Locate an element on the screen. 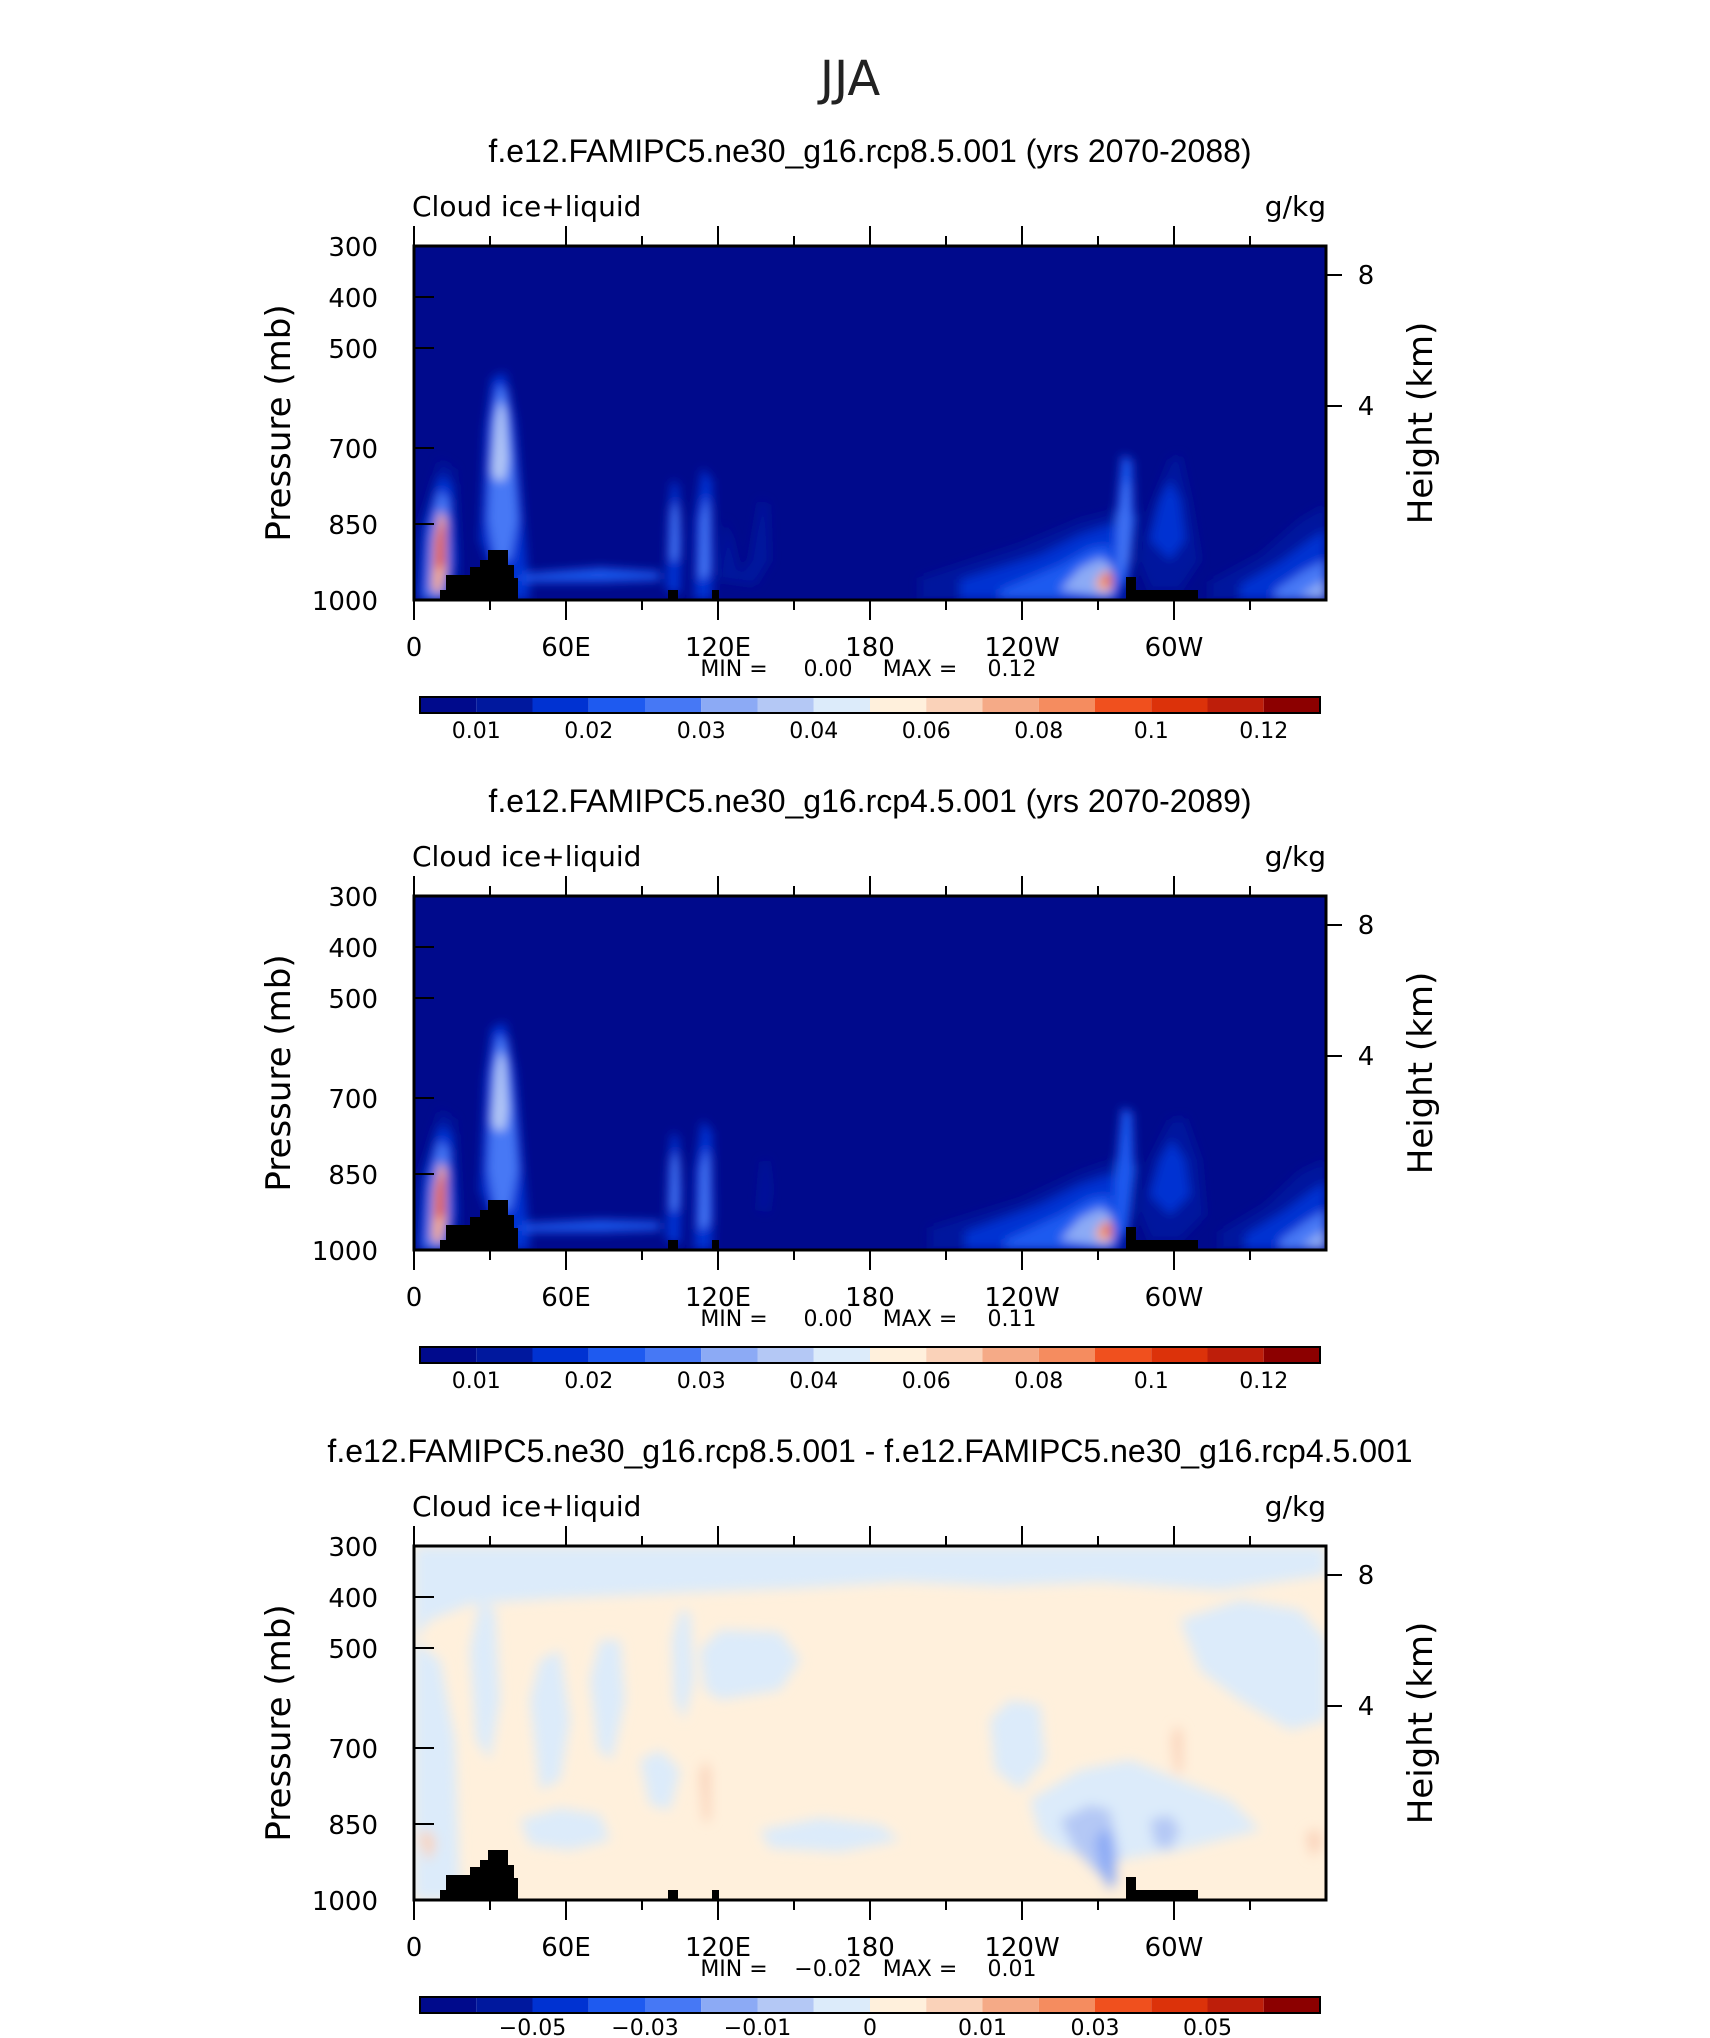 This screenshot has height=2038, width=1710. min-label: MIN = is located at coordinates (733, 1319).